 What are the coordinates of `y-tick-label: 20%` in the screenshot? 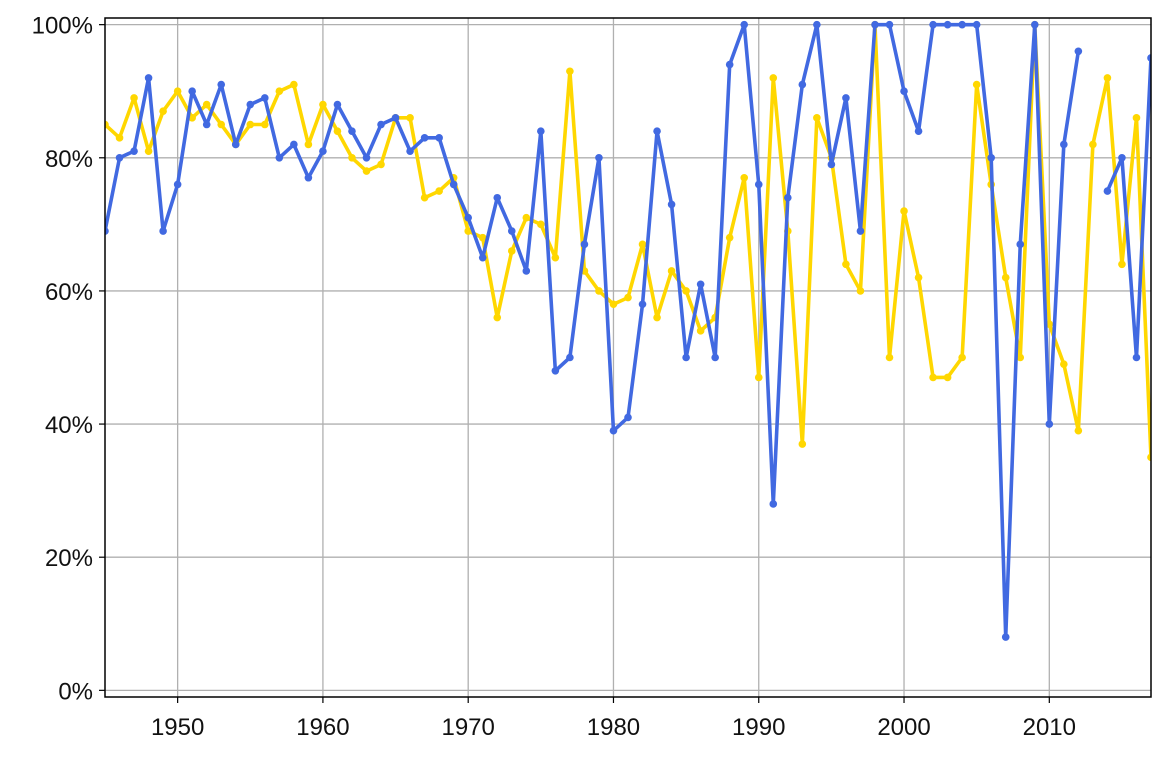 It's located at (69, 558).